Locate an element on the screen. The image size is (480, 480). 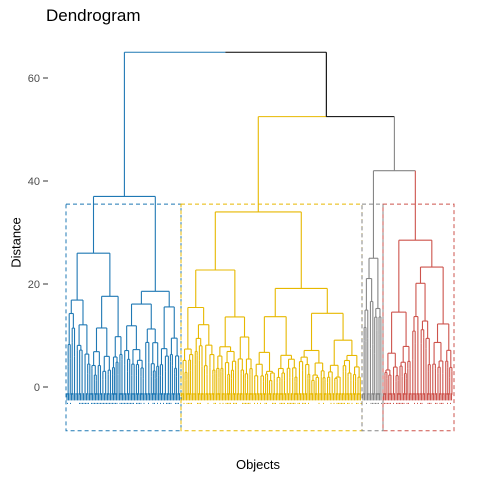
y-tick-label-0: 0 is located at coordinates (37, 388).